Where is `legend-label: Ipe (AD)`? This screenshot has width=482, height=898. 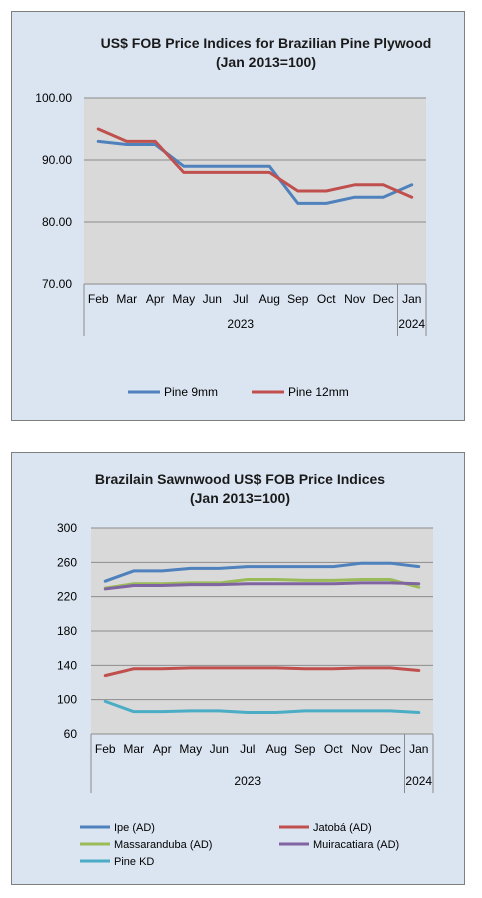 legend-label: Ipe (AD) is located at coordinates (134, 828).